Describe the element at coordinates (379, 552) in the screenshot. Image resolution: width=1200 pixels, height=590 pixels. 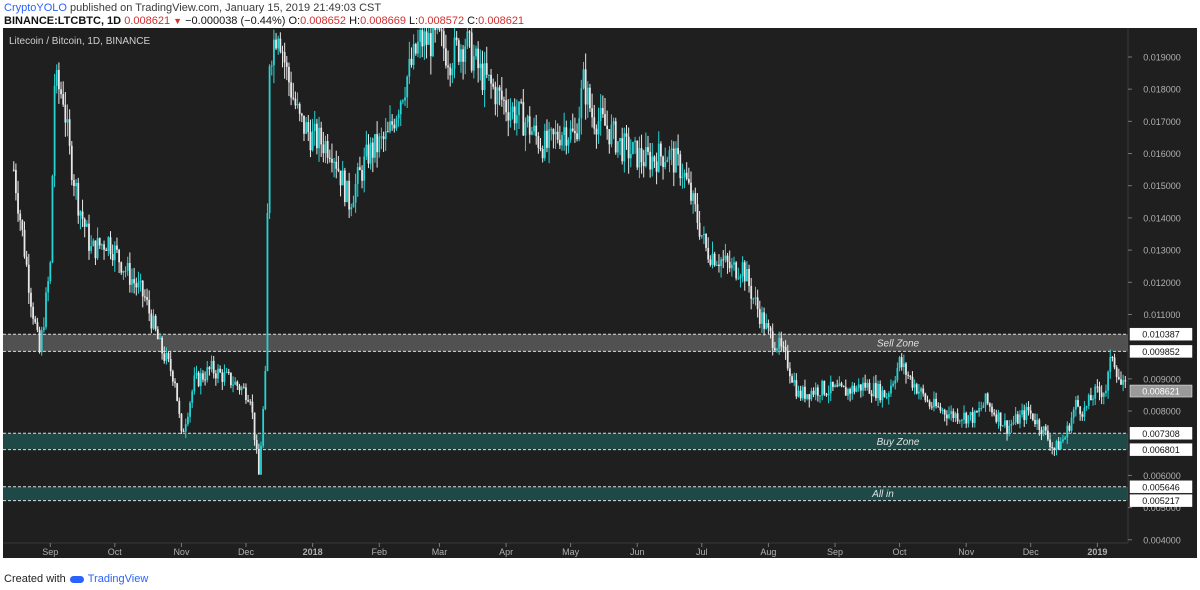
I see `time-tick-label: Feb` at that location.